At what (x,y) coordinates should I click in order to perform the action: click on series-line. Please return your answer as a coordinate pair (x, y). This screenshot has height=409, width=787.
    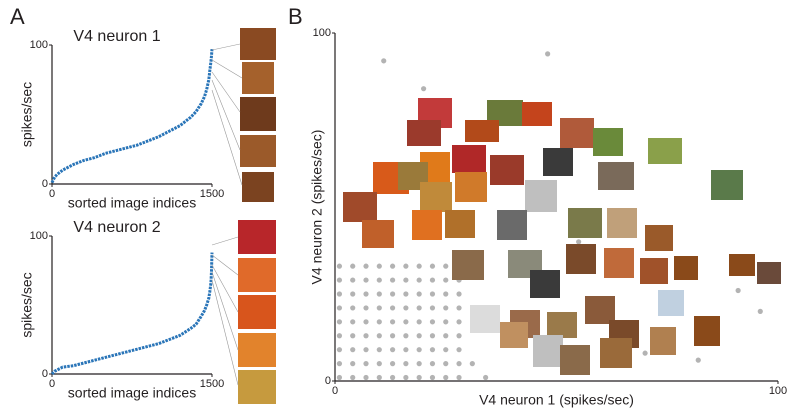
    Looking at the image, I should click on (132, 314).